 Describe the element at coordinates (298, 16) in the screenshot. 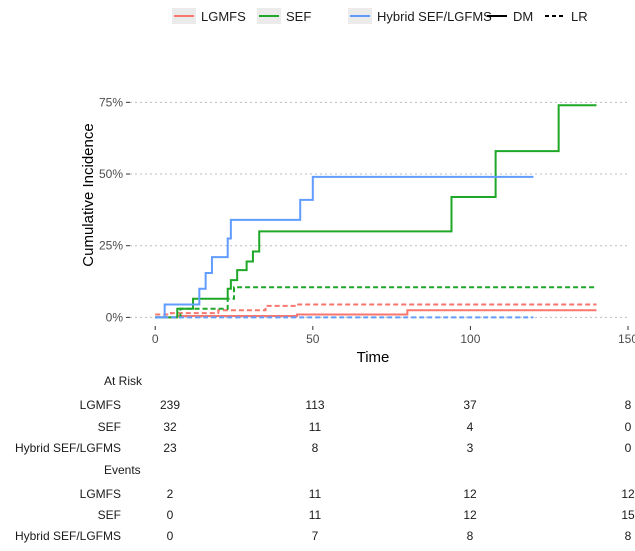

I see `legend-label-sef: SEF` at that location.